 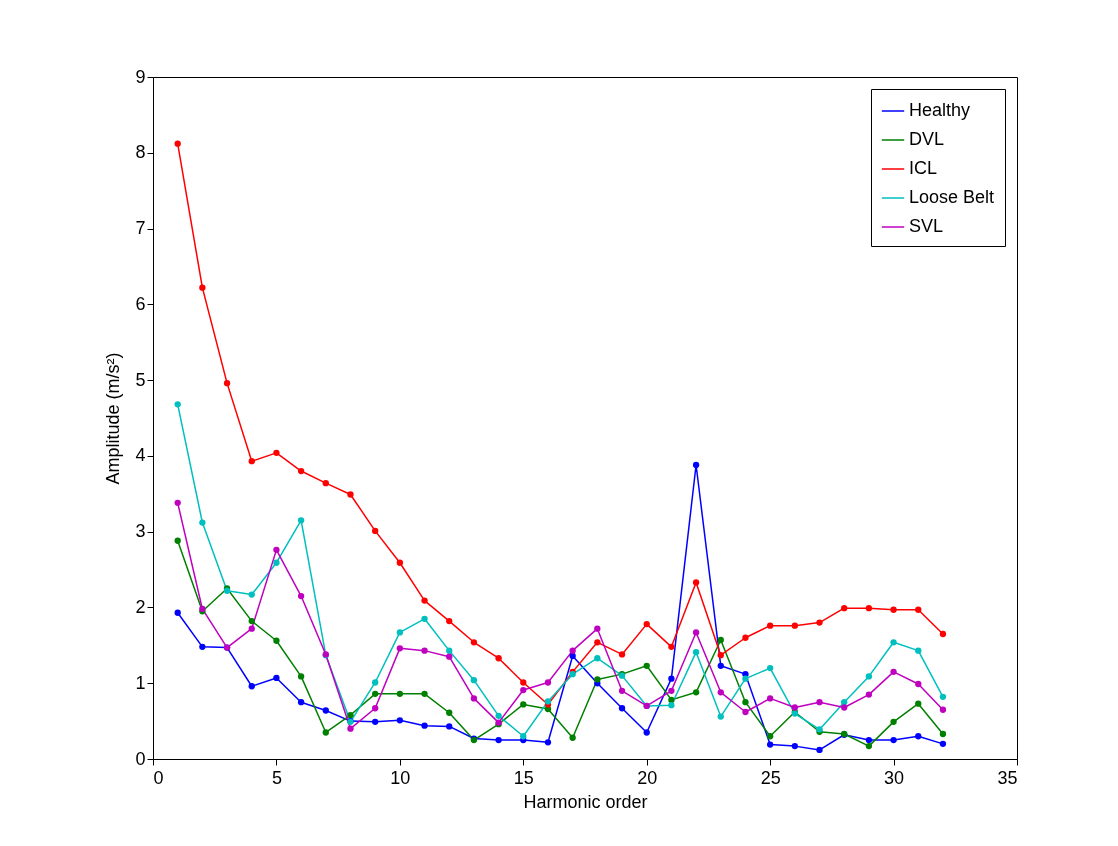 I want to click on legend-label: DVL, so click(x=927, y=139).